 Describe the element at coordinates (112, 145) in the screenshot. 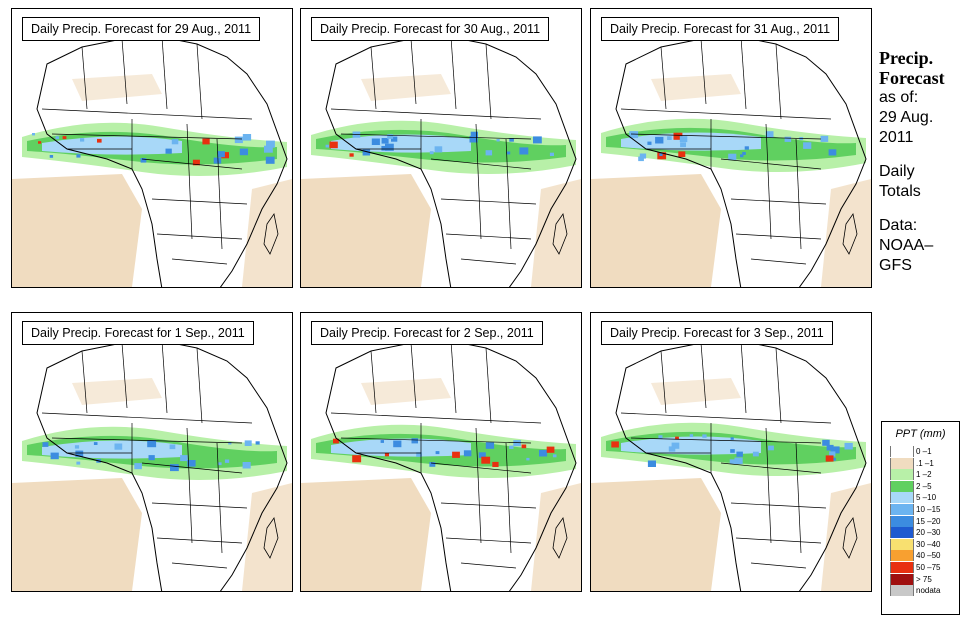

I see `rain-band-heavy` at that location.